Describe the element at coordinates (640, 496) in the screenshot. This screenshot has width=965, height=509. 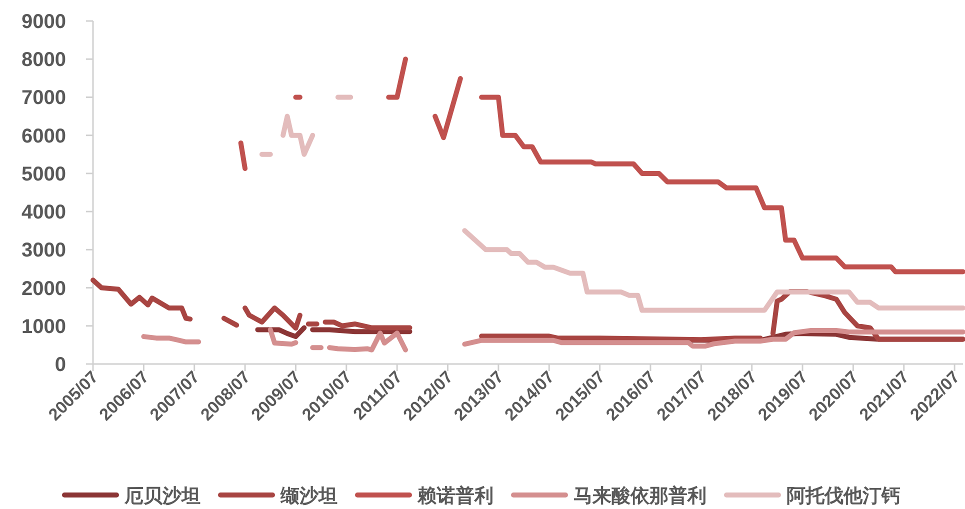
I see `legend-label: 马来酸依那普利` at that location.